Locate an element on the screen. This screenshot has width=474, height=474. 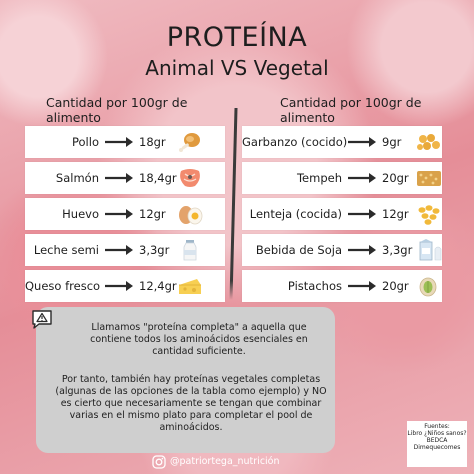
sources-line: BEDCA is located at coordinates (437, 440).